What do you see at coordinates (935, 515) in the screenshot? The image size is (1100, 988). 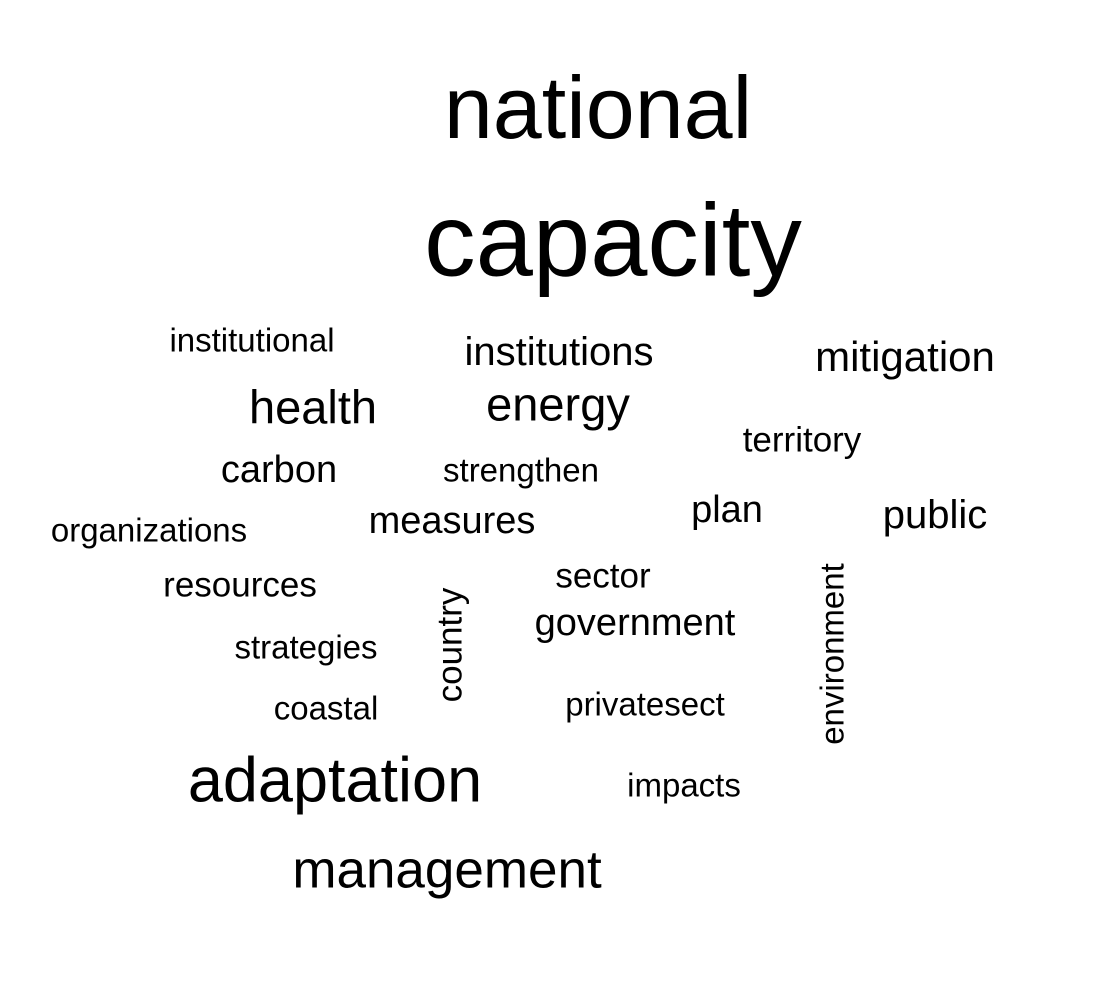 I see `word-public: public` at bounding box center [935, 515].